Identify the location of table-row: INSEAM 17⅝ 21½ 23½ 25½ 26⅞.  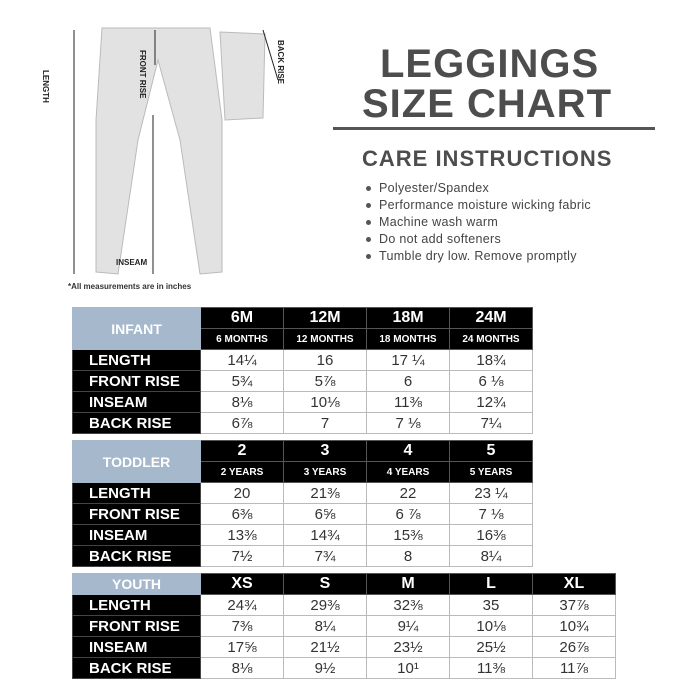
(344, 647).